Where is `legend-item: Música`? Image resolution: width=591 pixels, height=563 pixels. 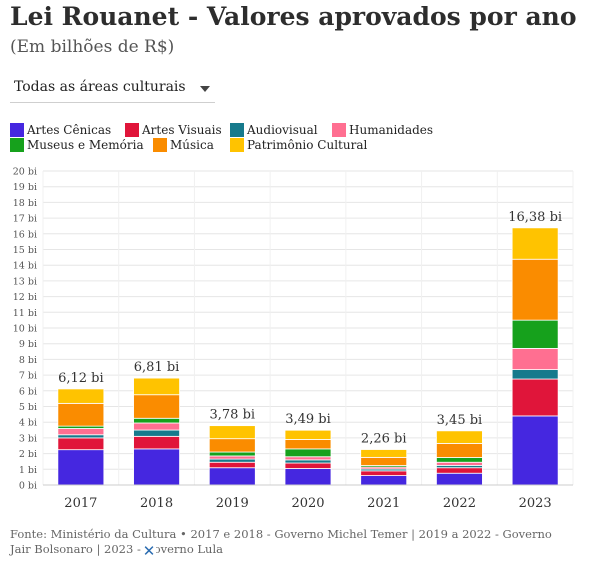
legend-item: Música is located at coordinates (183, 145).